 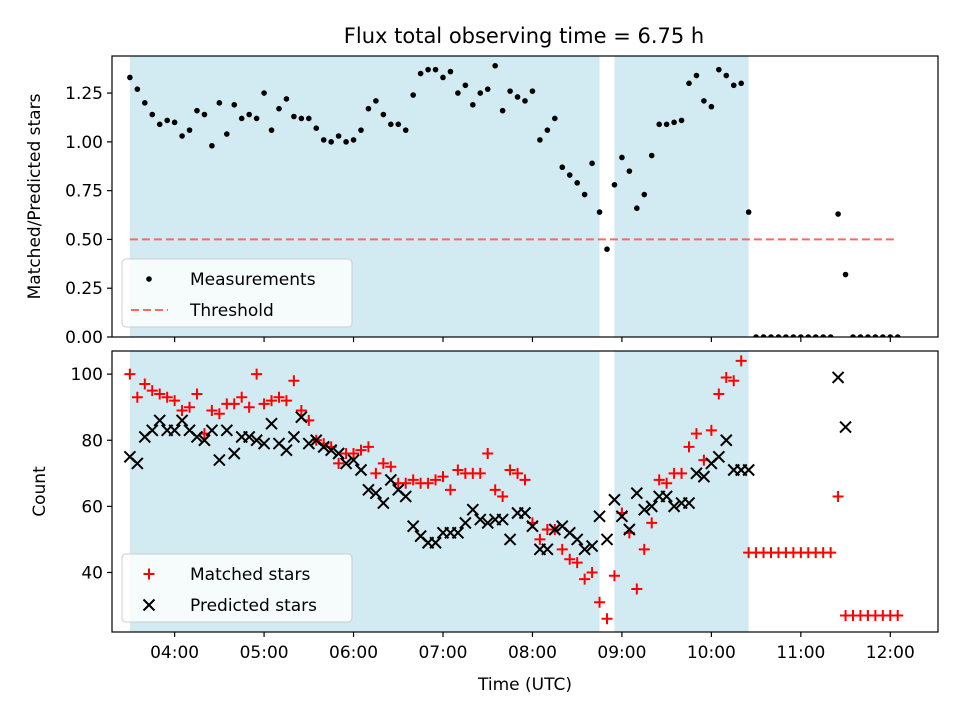 I want to click on y-tick-label: 80, so click(x=92, y=441).